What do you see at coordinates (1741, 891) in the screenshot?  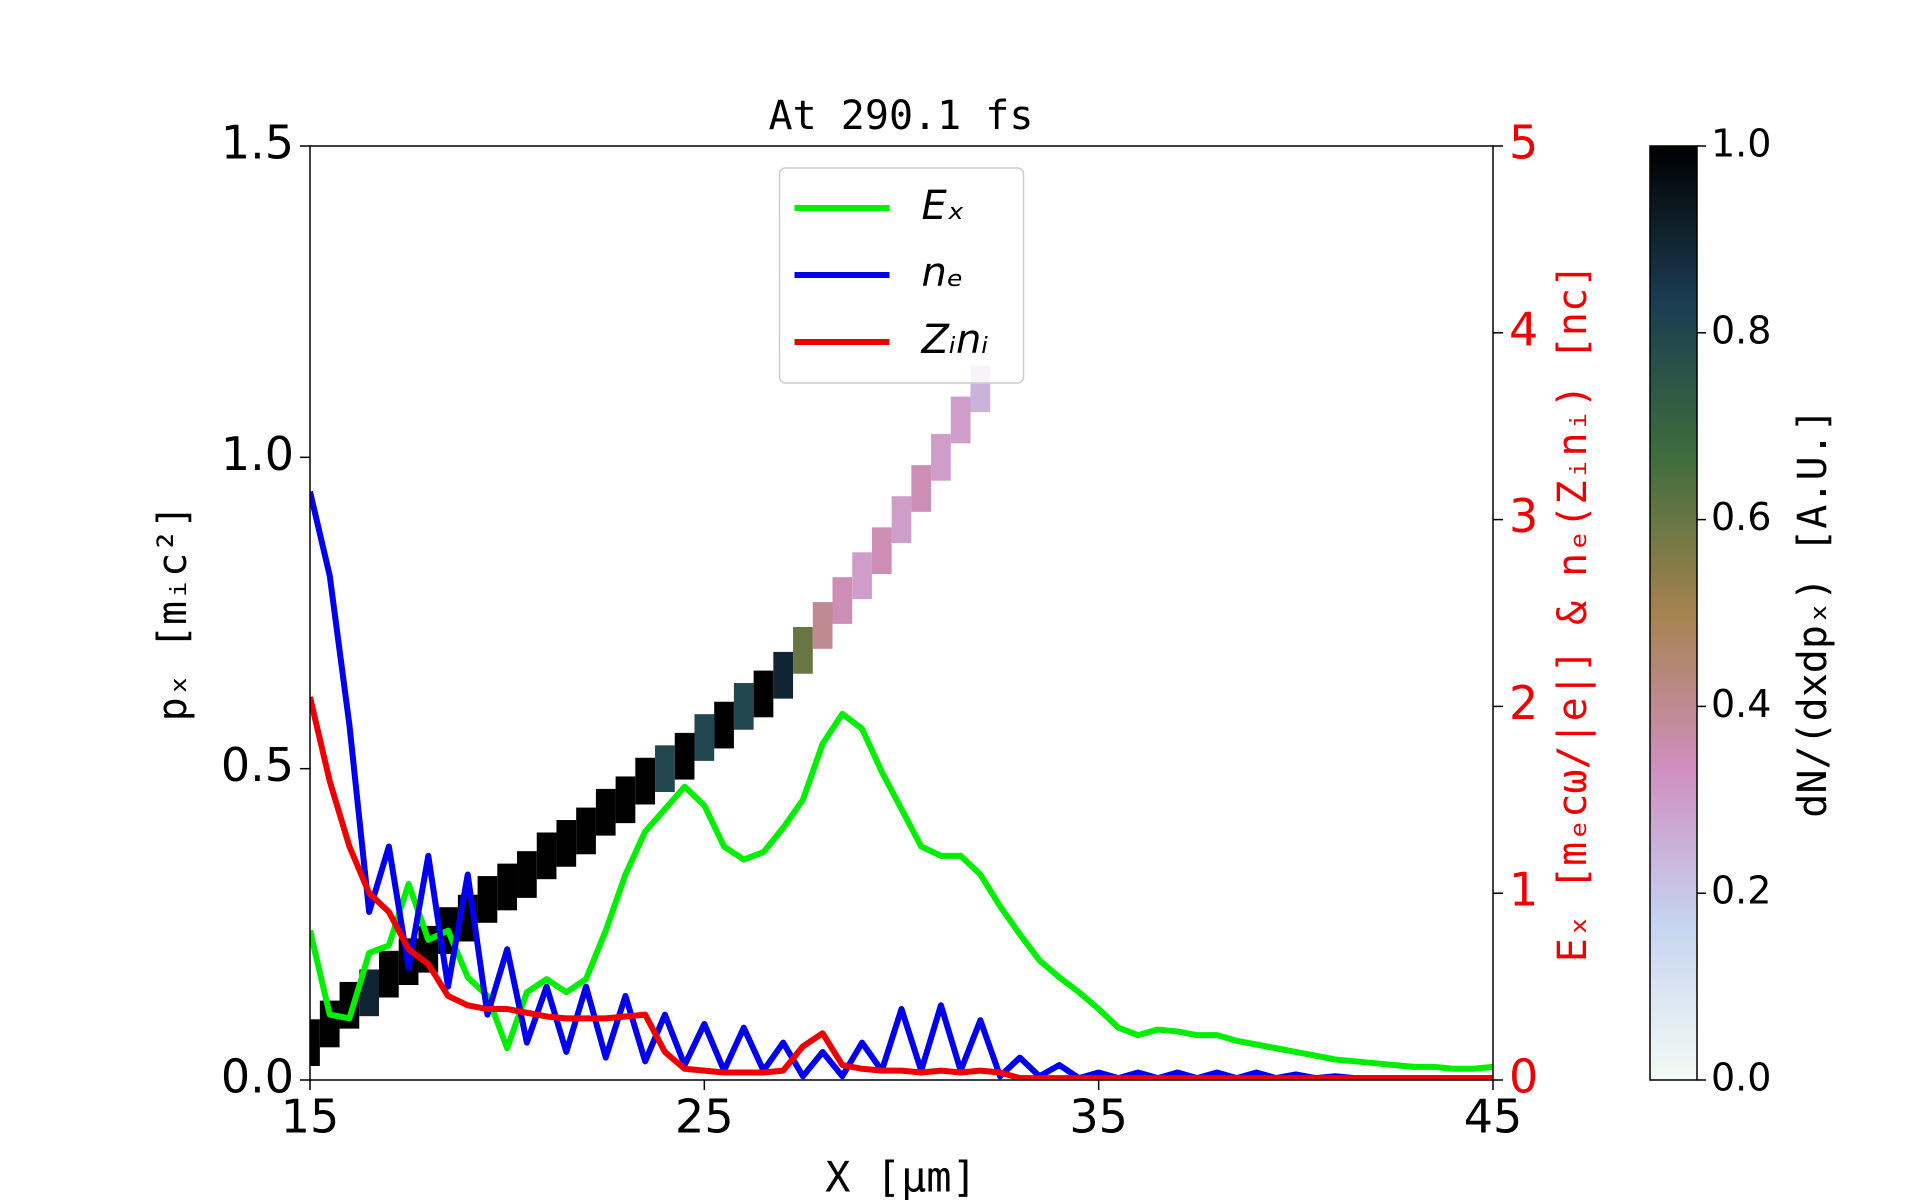 I see `colorbar-tick-label: 0.2` at bounding box center [1741, 891].